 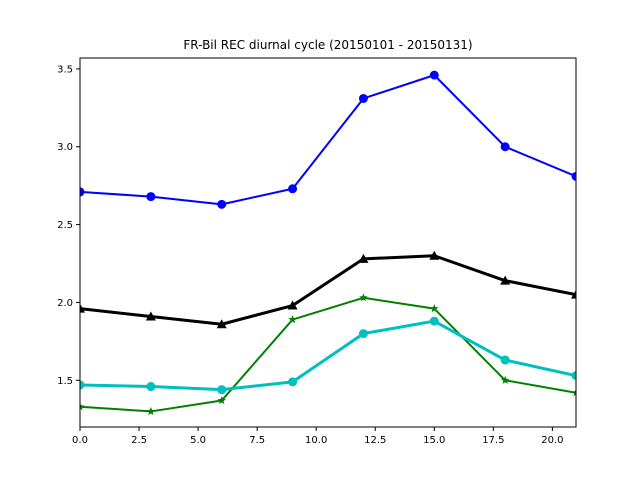 I want to click on x-tick-label: 10.0, so click(x=316, y=440).